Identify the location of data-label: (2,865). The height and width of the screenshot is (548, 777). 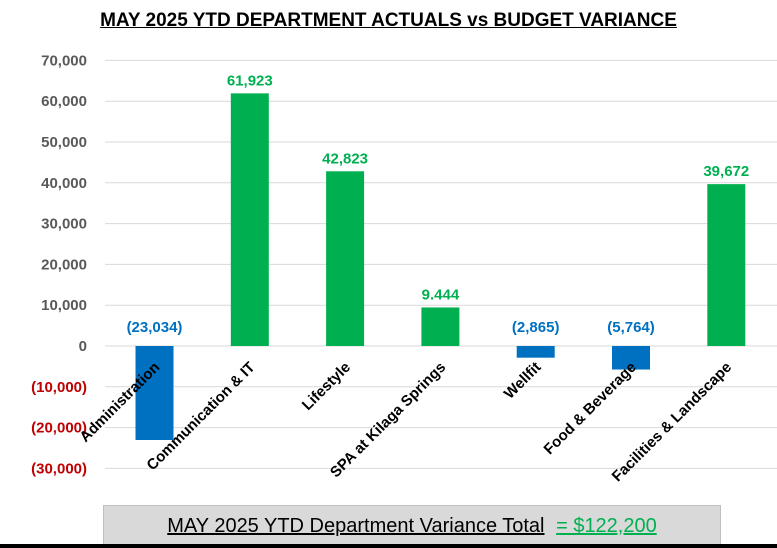
(536, 327).